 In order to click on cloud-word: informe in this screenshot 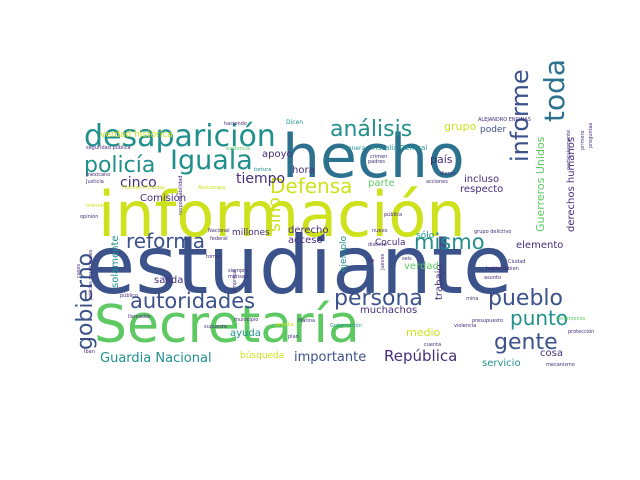, I will do `click(520, 115)`.